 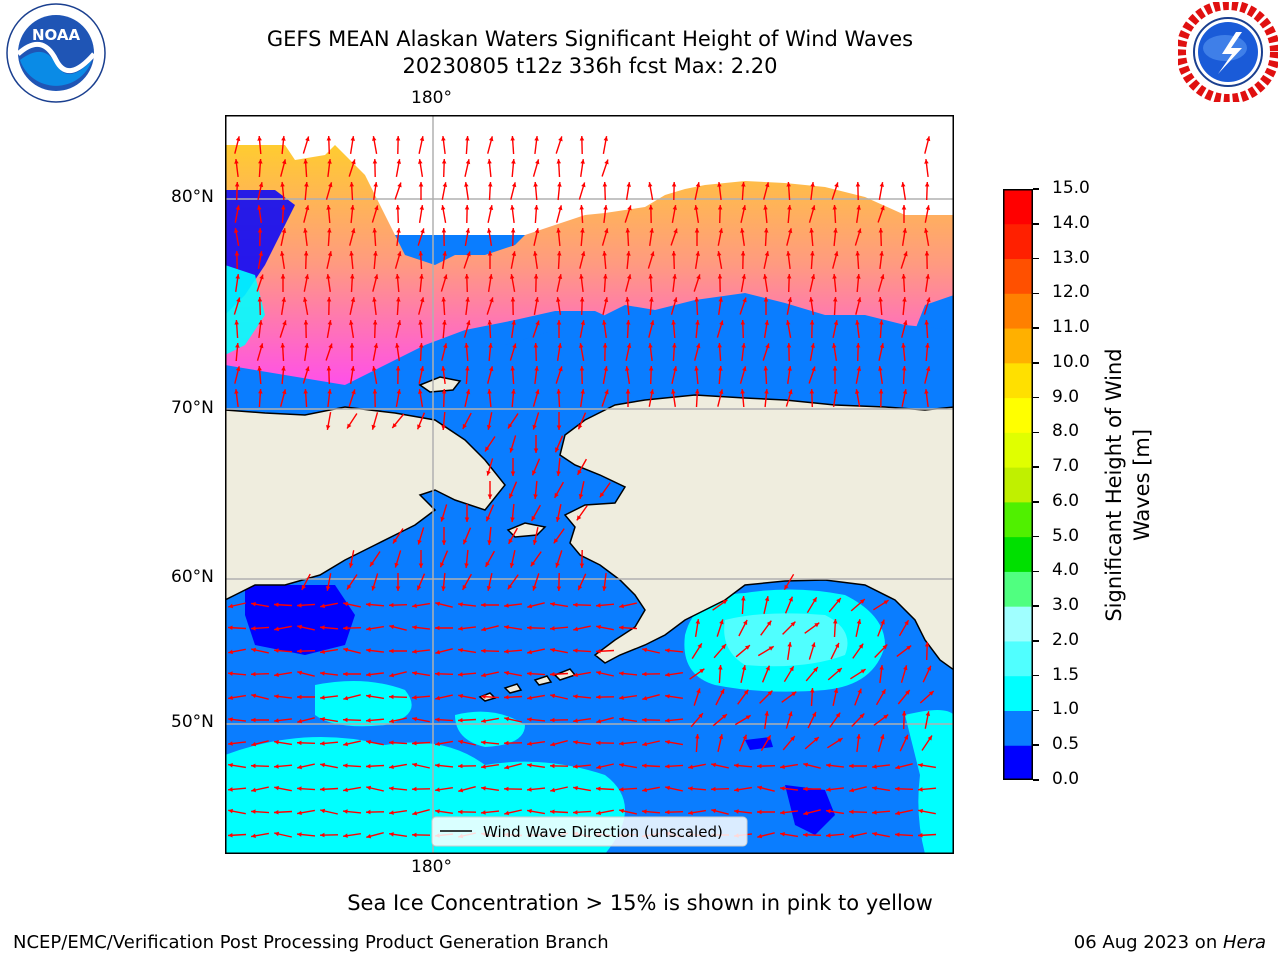 What do you see at coordinates (1066, 779) in the screenshot?
I see `colorbar-tick-label: 0.0` at bounding box center [1066, 779].